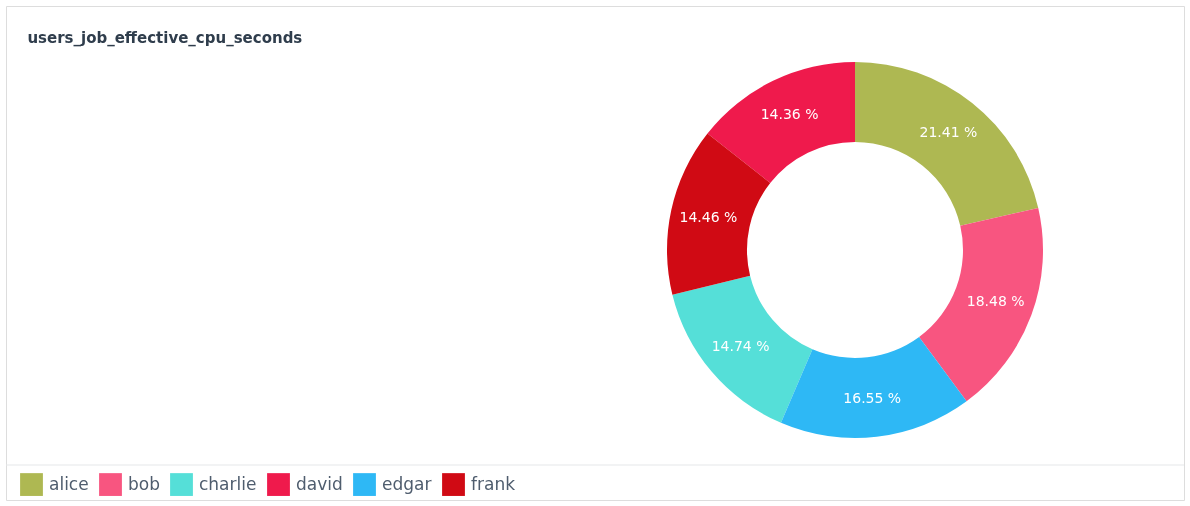 The width and height of the screenshot is (1190, 506). What do you see at coordinates (872, 398) in the screenshot?
I see `data-label: 16.55 %` at bounding box center [872, 398].